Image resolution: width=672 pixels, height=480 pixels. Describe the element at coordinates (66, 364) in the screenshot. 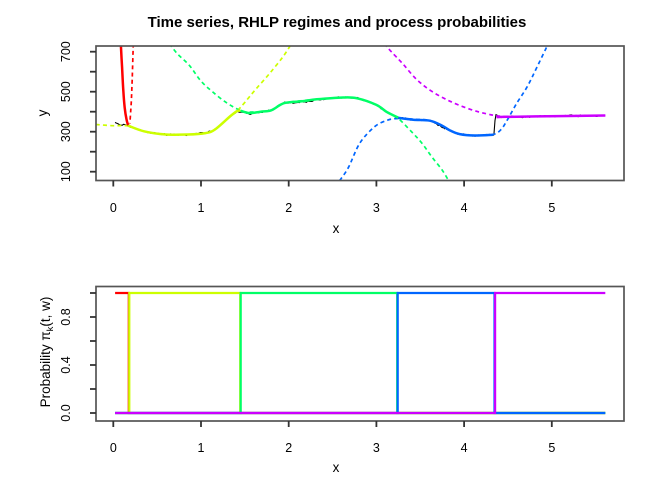

I see `y-tick-label: 0.4` at that location.